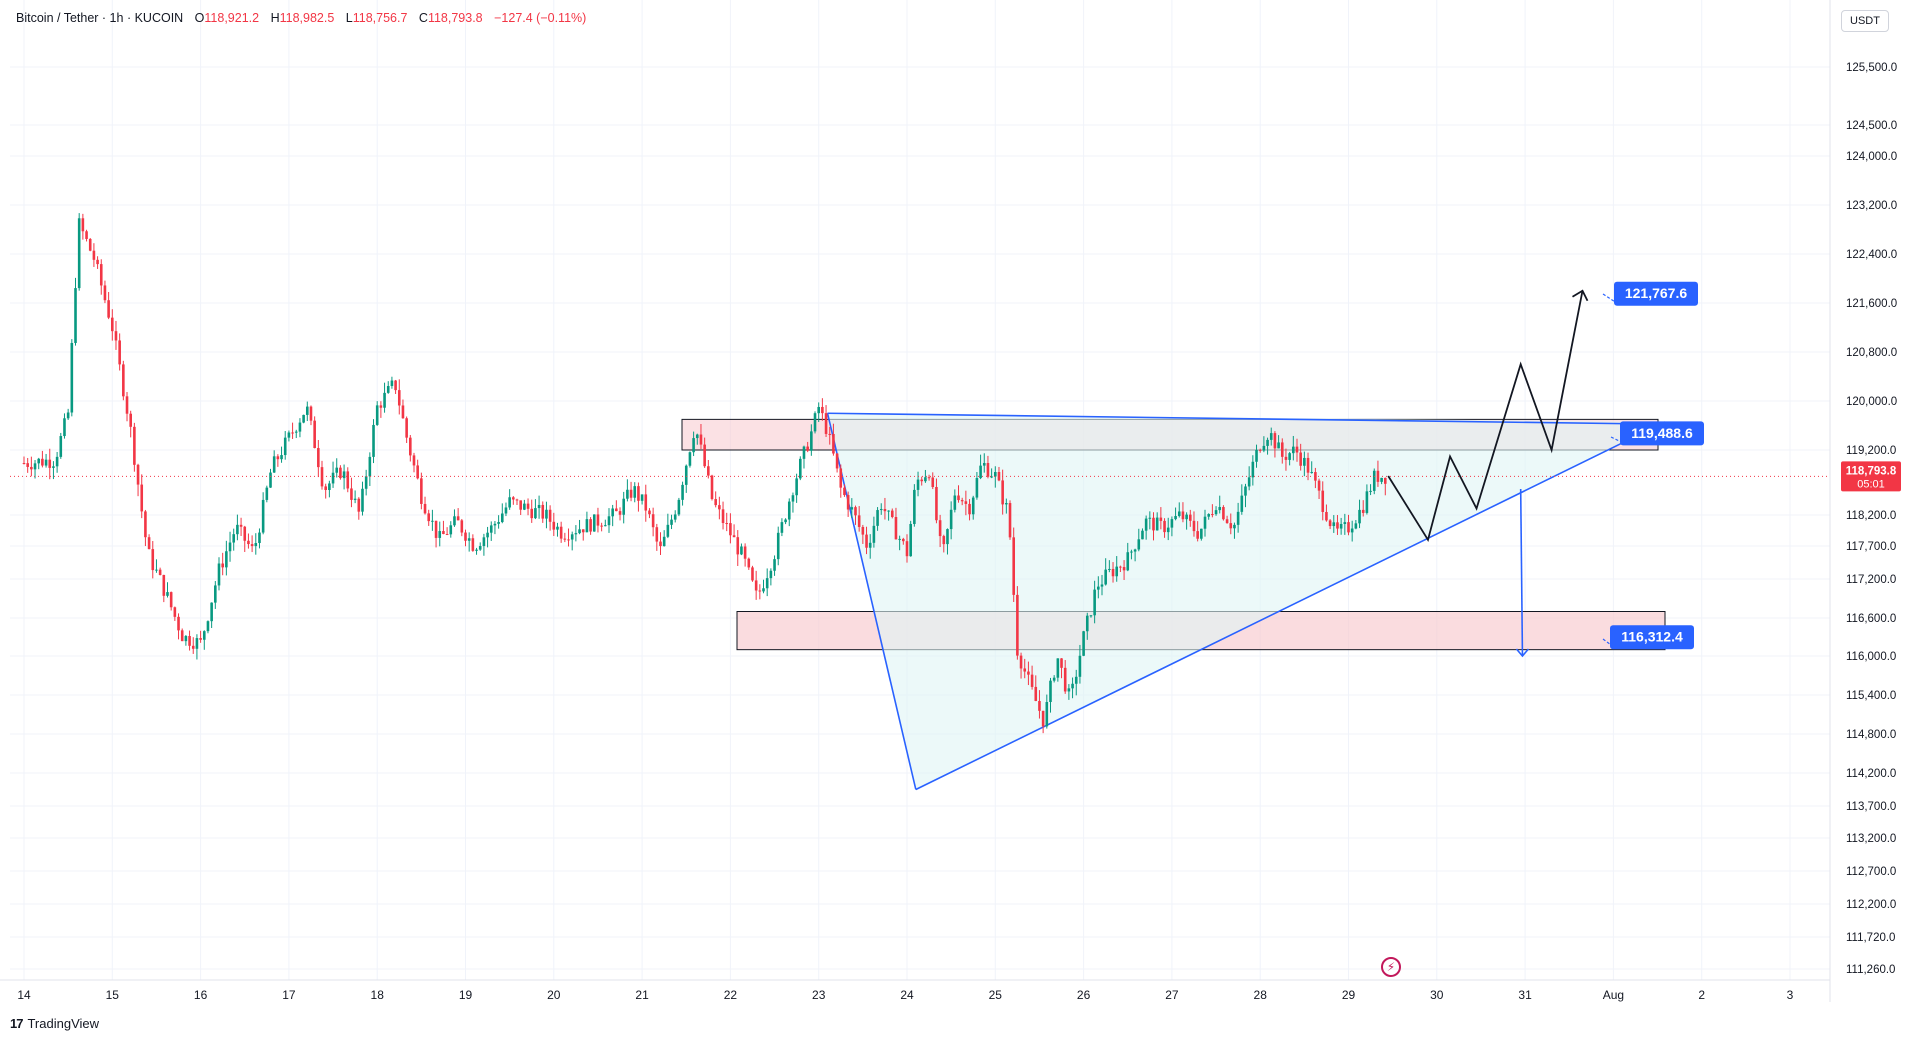 This screenshot has width=1915, height=1041. I want to click on time-axis-tick: 31, so click(1525, 995).